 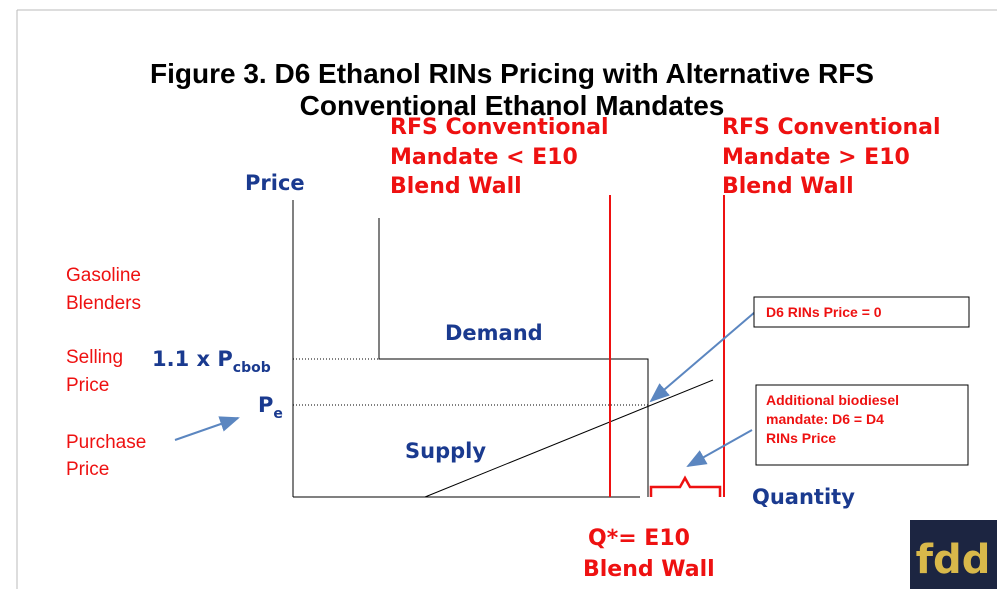 I want to click on bracket, so click(x=685, y=486).